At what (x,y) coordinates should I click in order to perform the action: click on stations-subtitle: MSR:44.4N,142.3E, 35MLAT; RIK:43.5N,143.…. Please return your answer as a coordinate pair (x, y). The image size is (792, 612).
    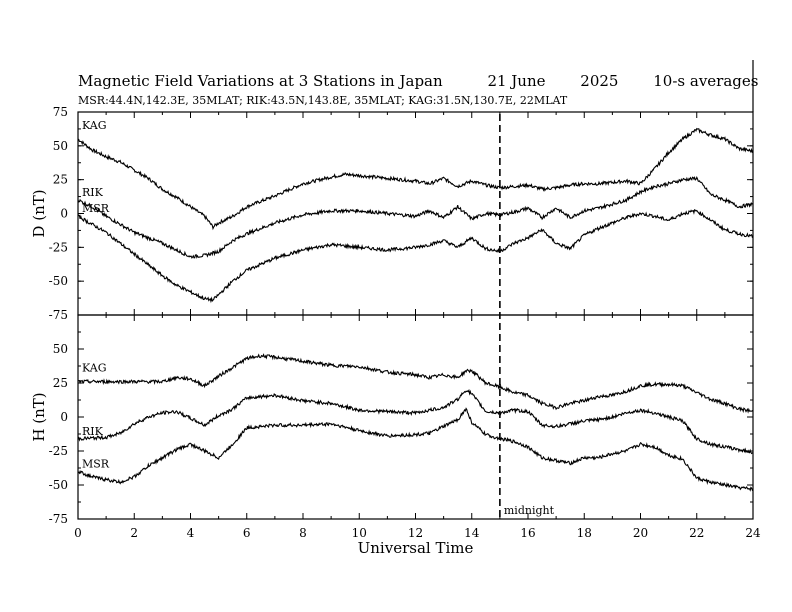
    Looking at the image, I should click on (323, 100).